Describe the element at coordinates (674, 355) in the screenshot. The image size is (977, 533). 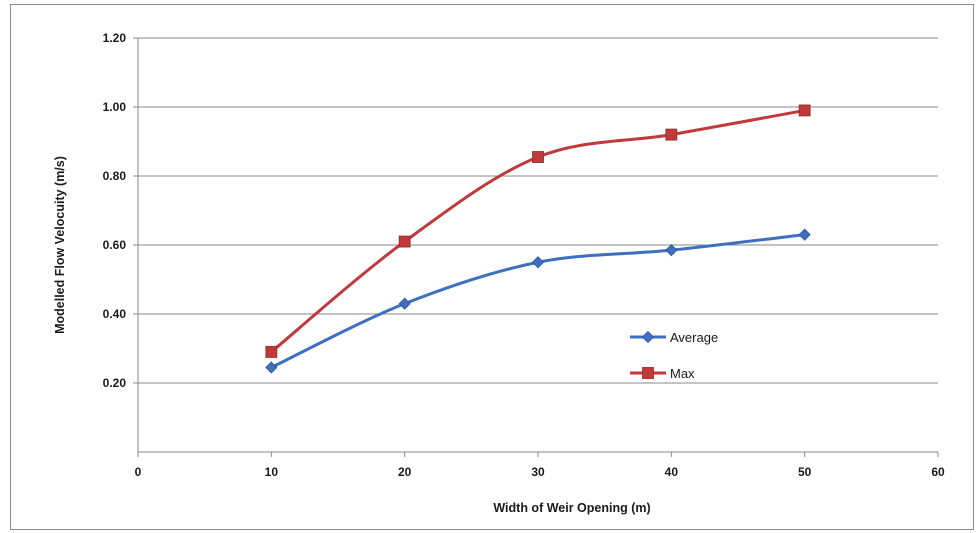
I see `legend: Average Max` at that location.